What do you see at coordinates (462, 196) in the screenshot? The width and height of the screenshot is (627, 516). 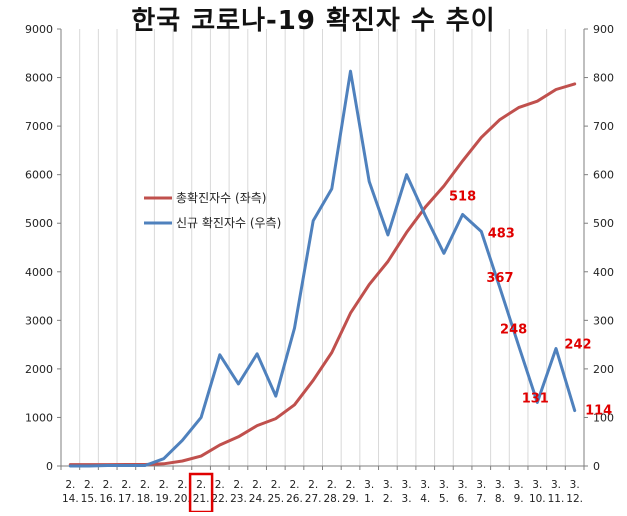 I see `annotation-label: 518` at bounding box center [462, 196].